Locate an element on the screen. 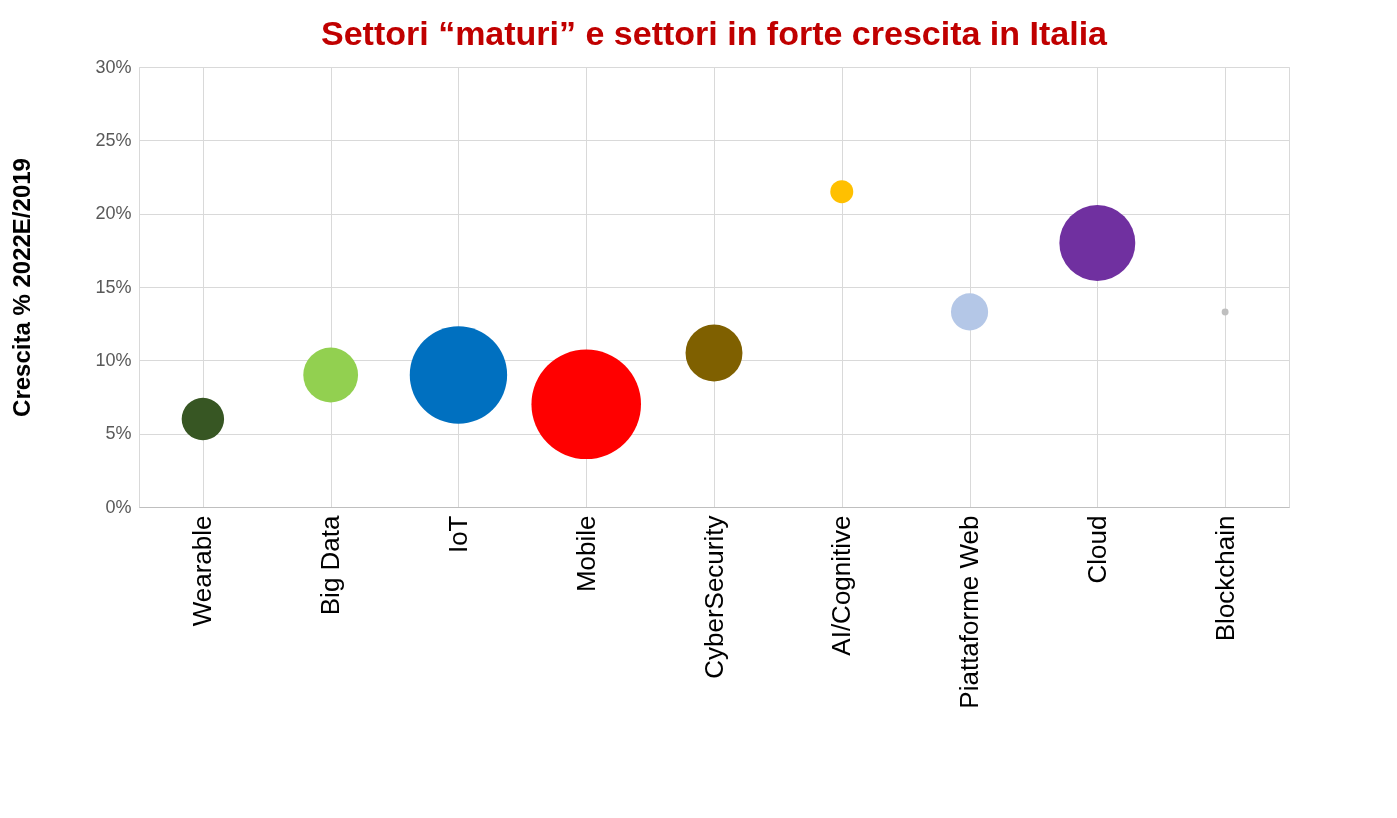 The height and width of the screenshot is (818, 1397). x-tick-label: Mobile is located at coordinates (585, 554).